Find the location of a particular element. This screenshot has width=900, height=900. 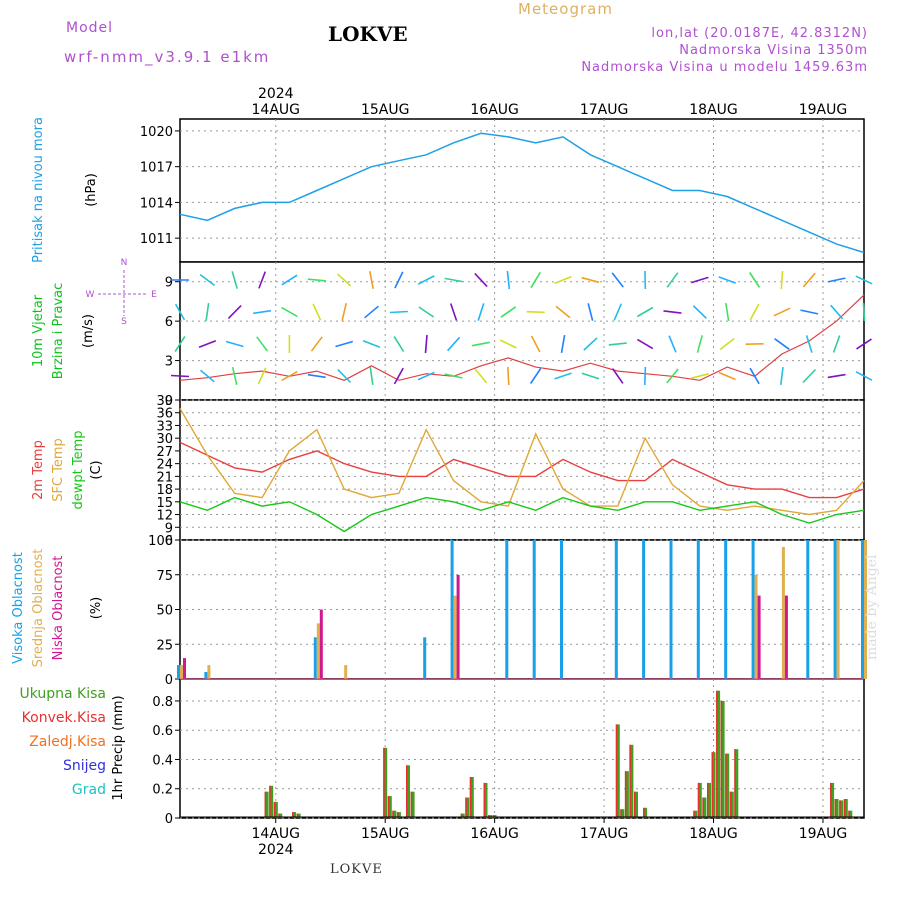

y-tick-label: 15 is located at coordinates (164, 503).